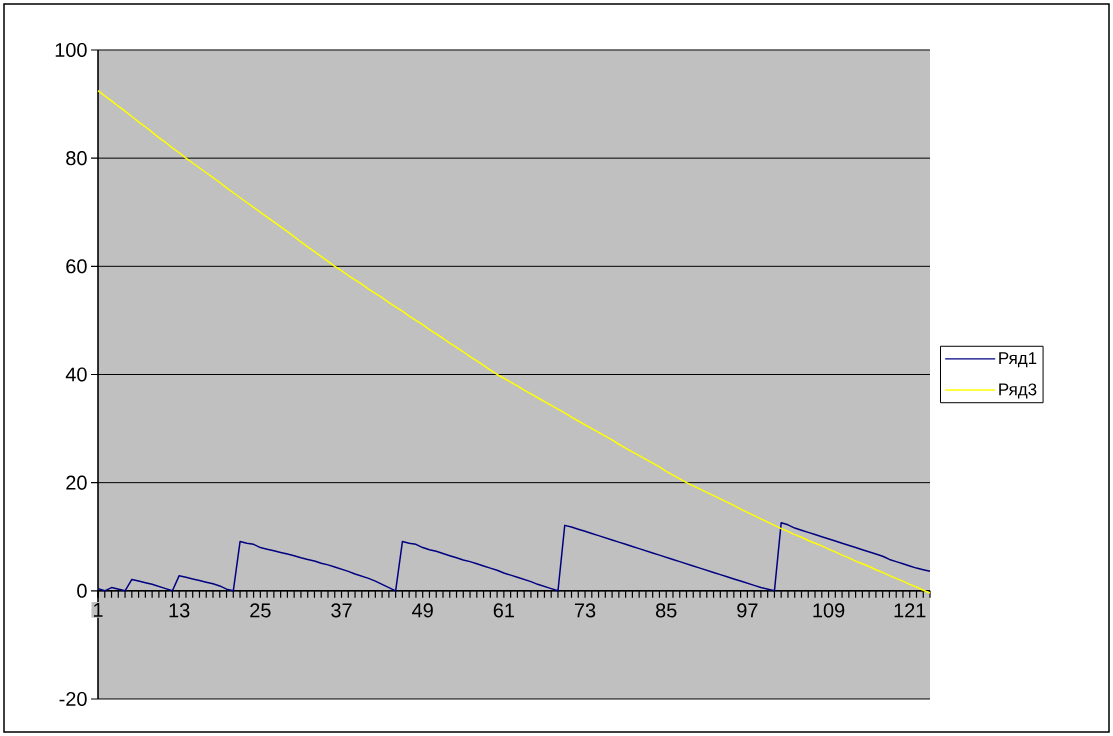 This screenshot has width=1113, height=736. What do you see at coordinates (1018, 391) in the screenshot?
I see `legend-label: Ряд3` at bounding box center [1018, 391].